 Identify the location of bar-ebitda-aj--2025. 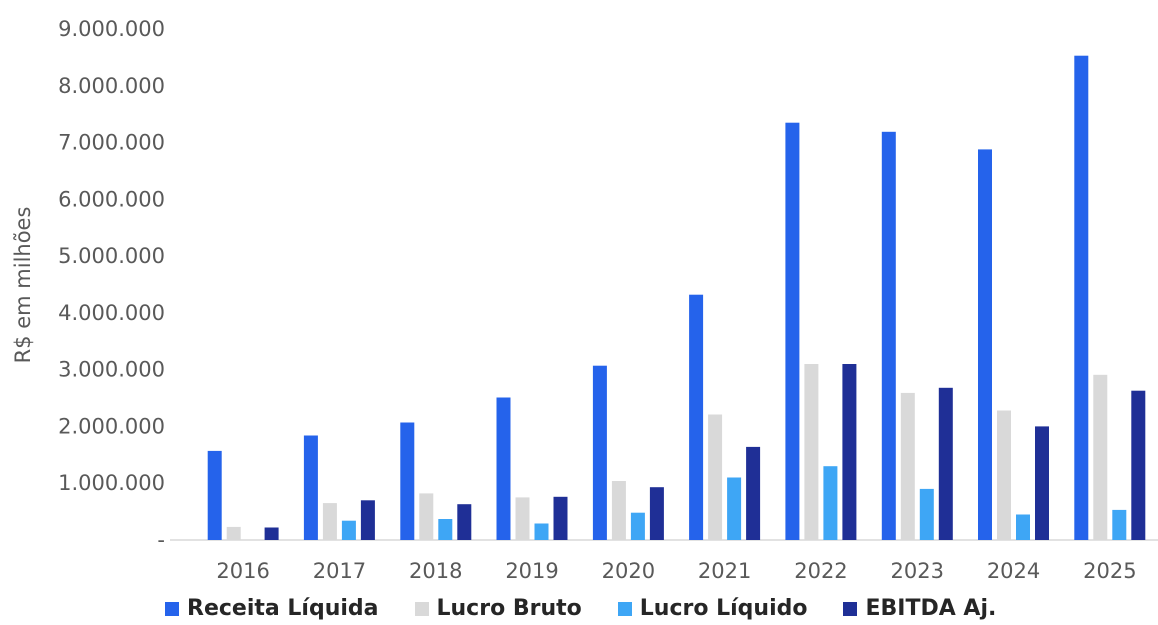
(1138, 465).